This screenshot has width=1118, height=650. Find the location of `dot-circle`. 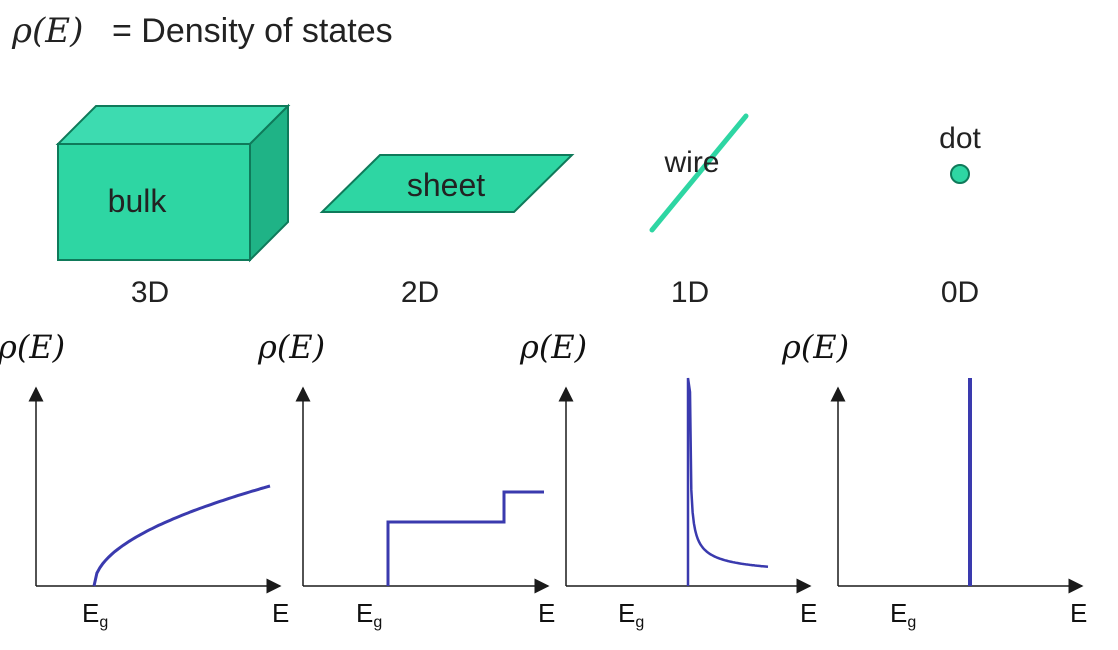

dot-circle is located at coordinates (960, 174).